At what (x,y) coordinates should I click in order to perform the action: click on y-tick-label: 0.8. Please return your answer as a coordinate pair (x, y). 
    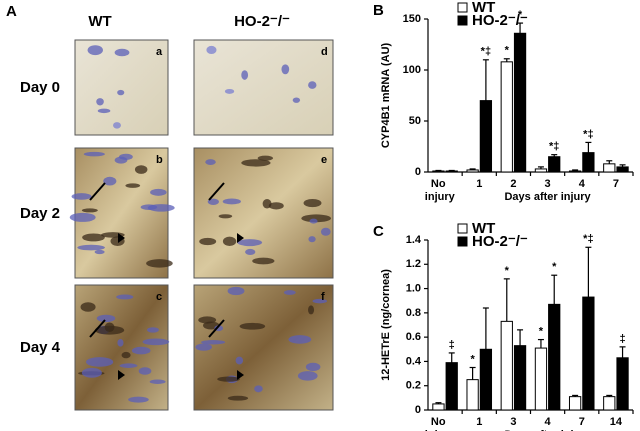
    Looking at the image, I should click on (413, 313).